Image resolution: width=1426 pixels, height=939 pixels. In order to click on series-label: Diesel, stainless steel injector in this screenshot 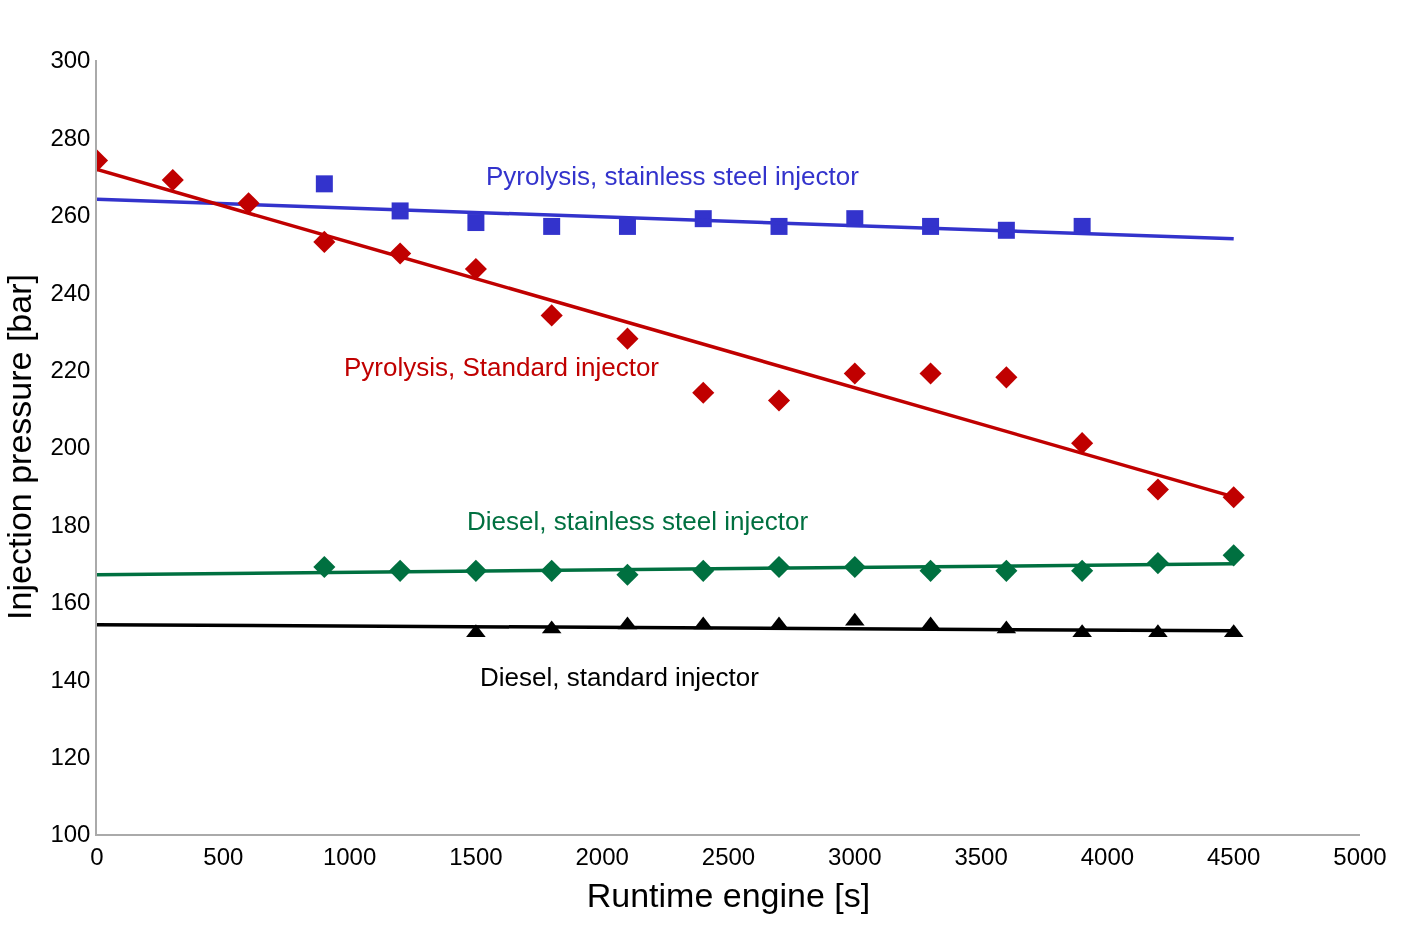, I will do `click(638, 521)`.